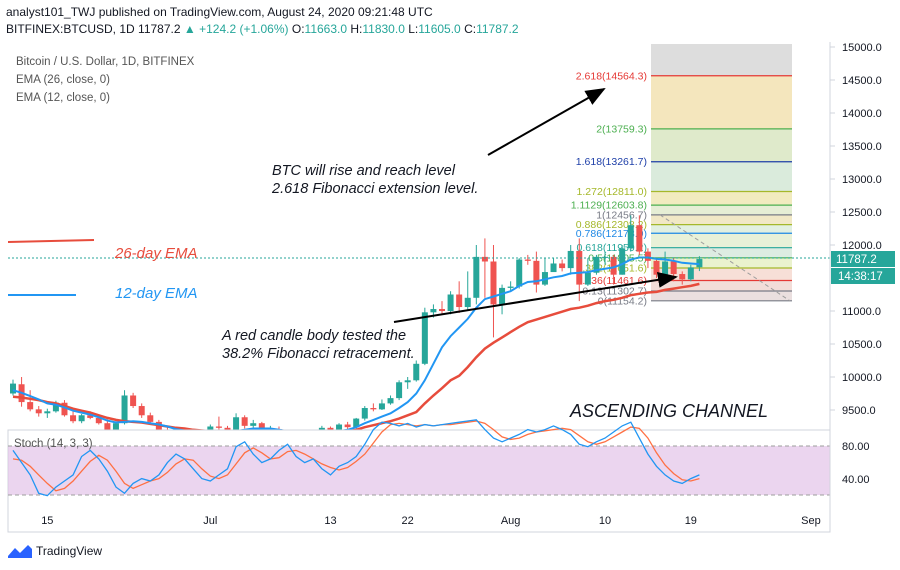  What do you see at coordinates (69, 551) in the screenshot?
I see `footer-brand-text: TradingView` at bounding box center [69, 551].